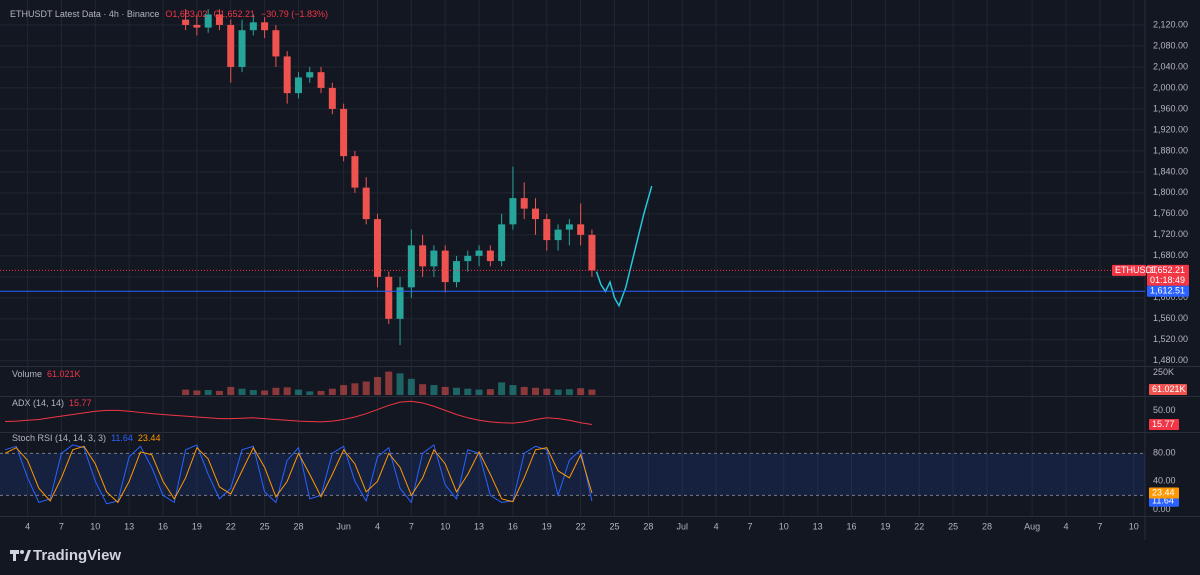  What do you see at coordinates (1170, 360) in the screenshot?
I see `y-tick-label: 1,480.00` at bounding box center [1170, 360].